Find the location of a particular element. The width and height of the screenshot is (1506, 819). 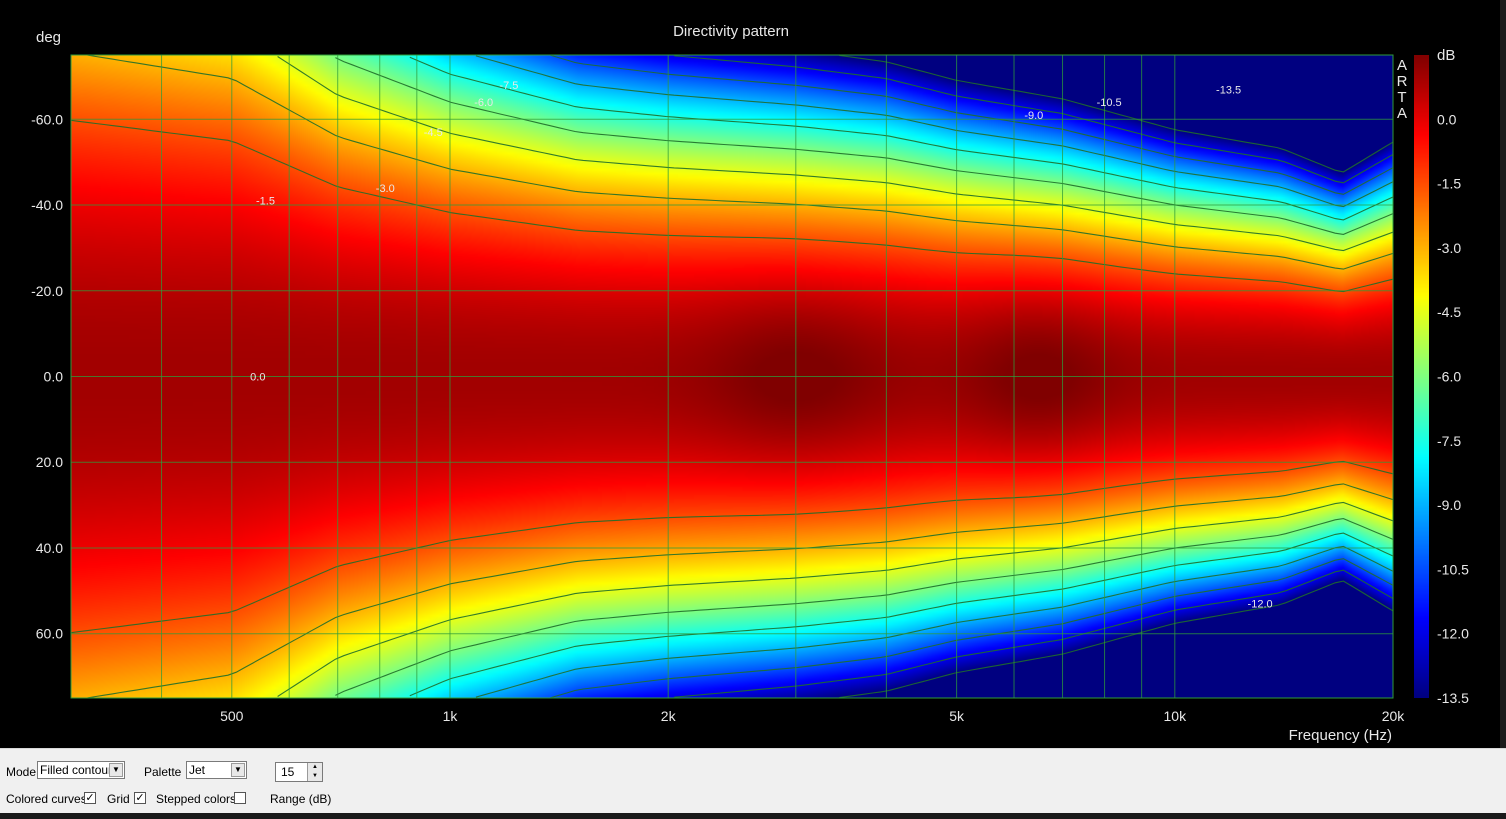

colorbar-tick-label: -13.5 is located at coordinates (1453, 698).